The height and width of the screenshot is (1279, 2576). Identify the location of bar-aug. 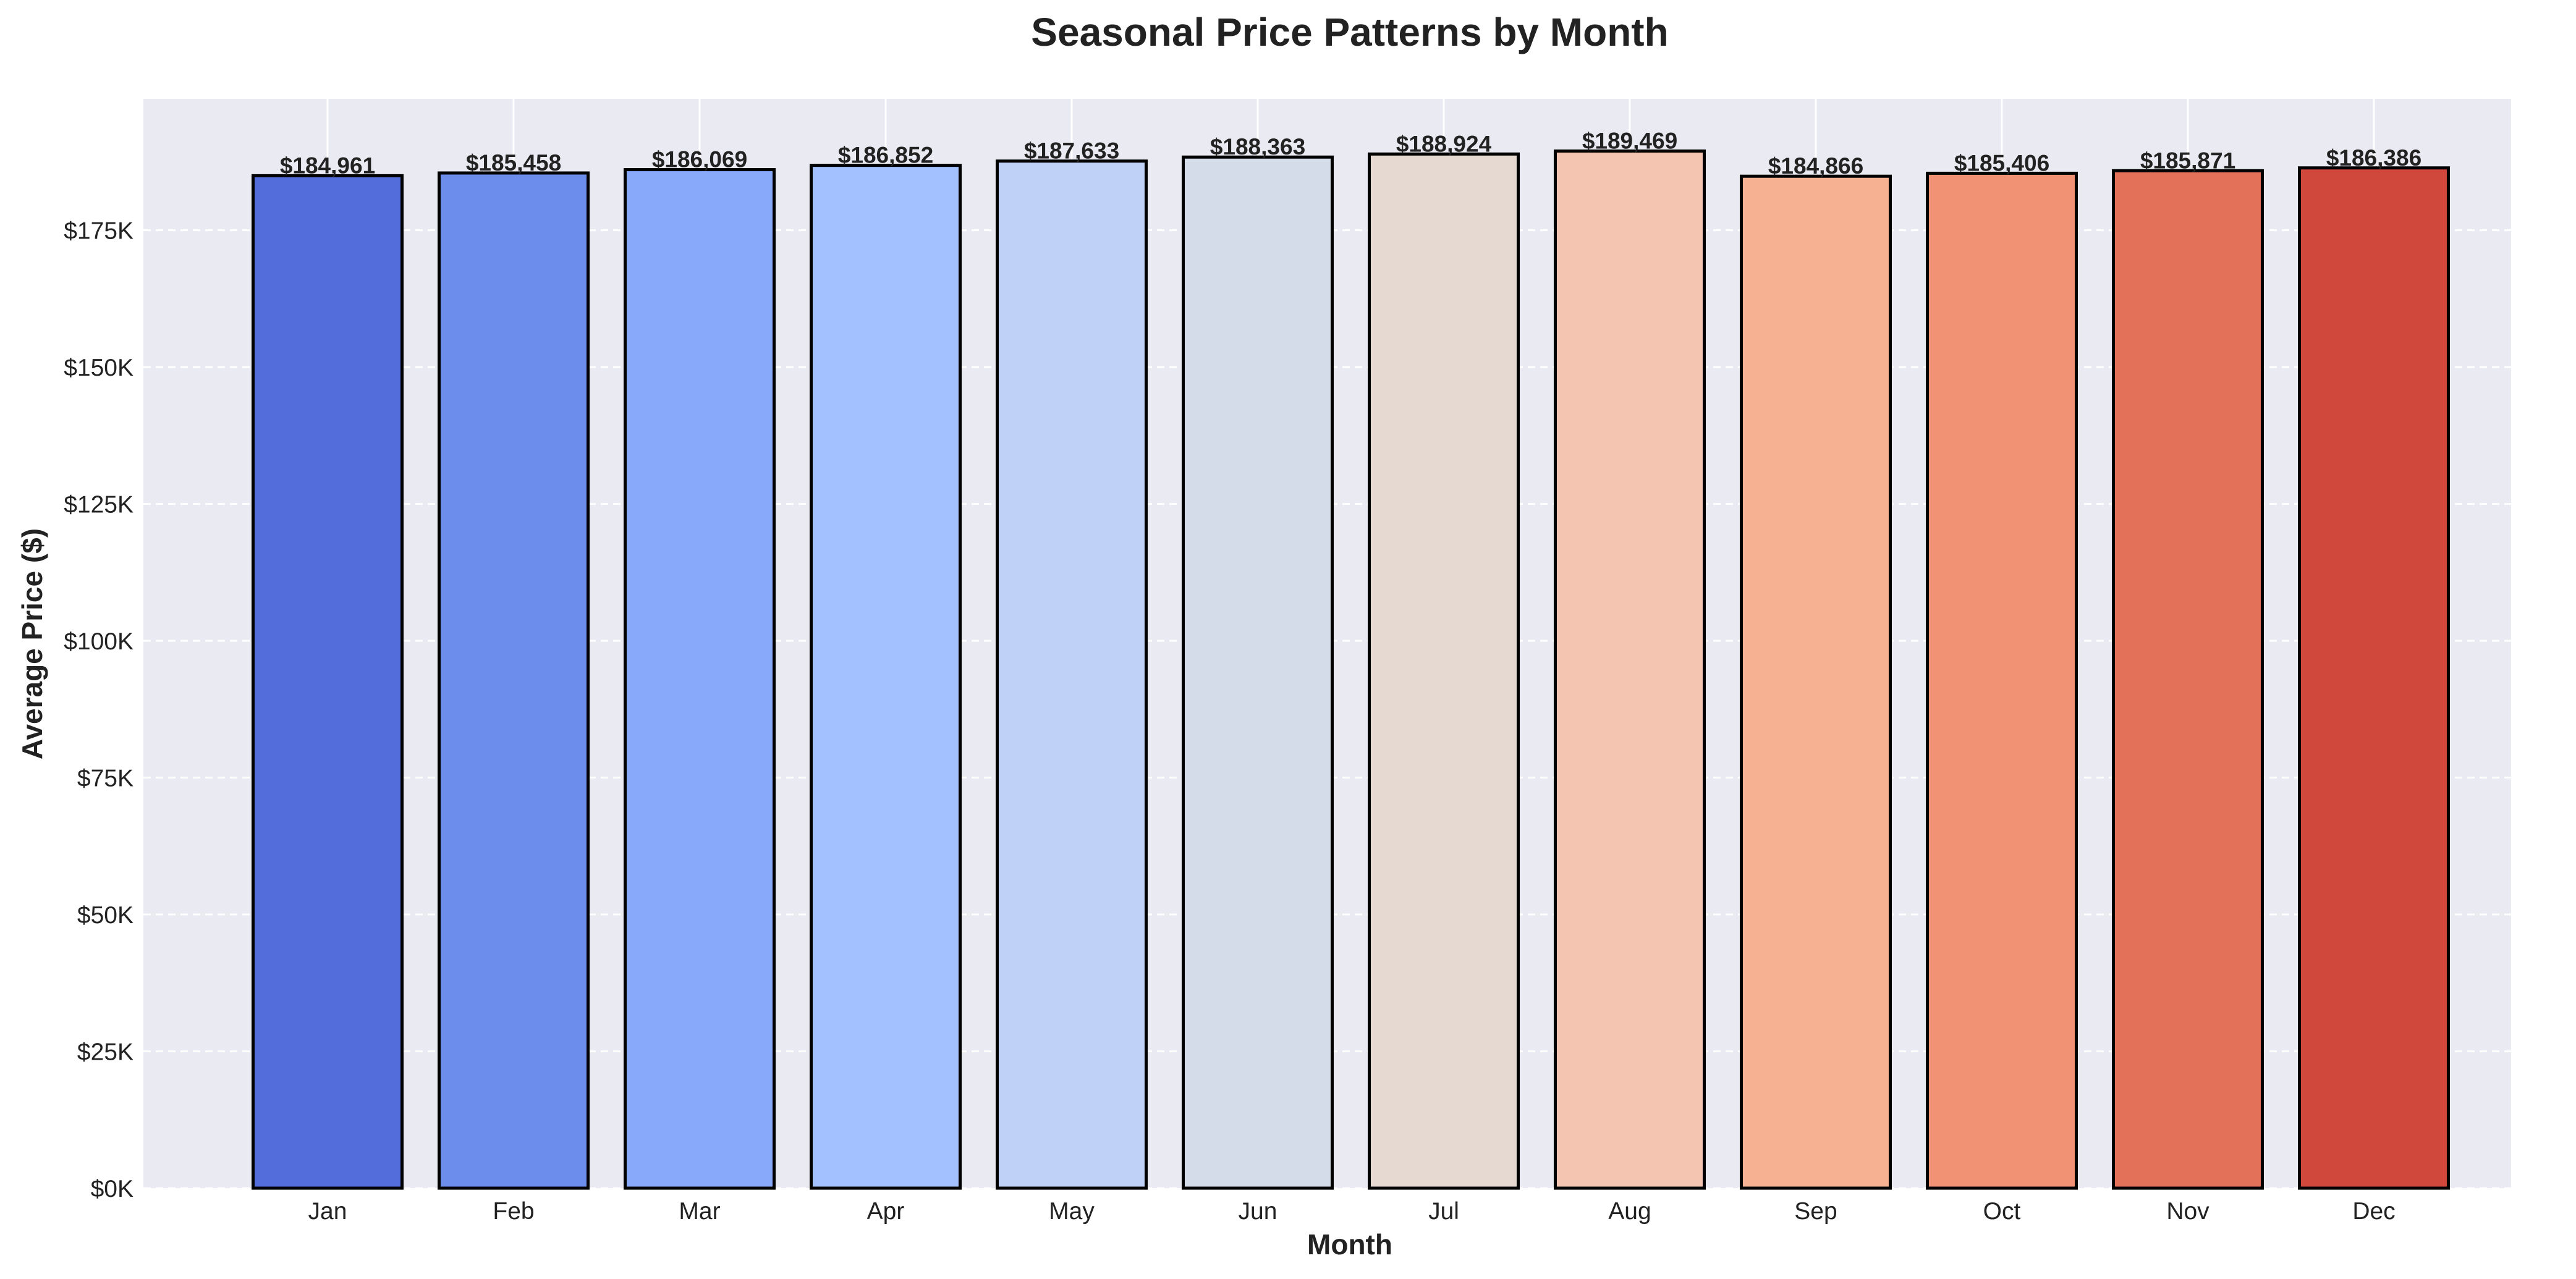
(1630, 669).